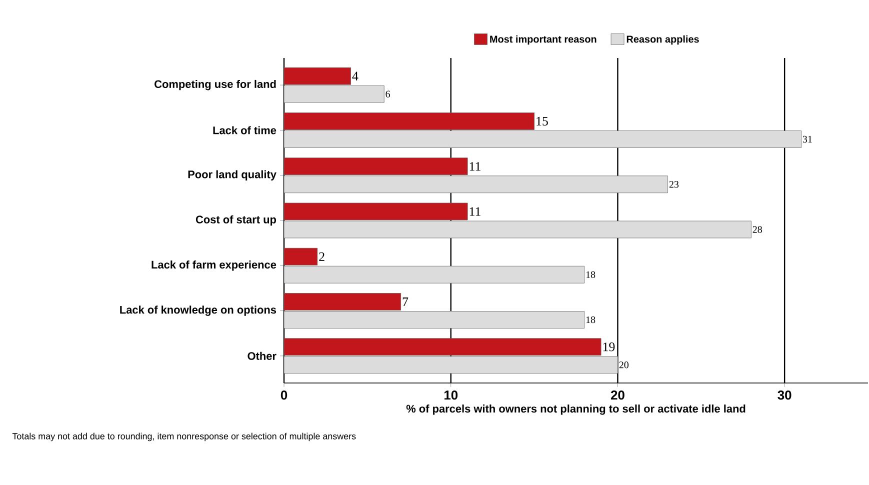  Describe the element at coordinates (617, 395) in the screenshot. I see `x-tick-label: 20` at that location.